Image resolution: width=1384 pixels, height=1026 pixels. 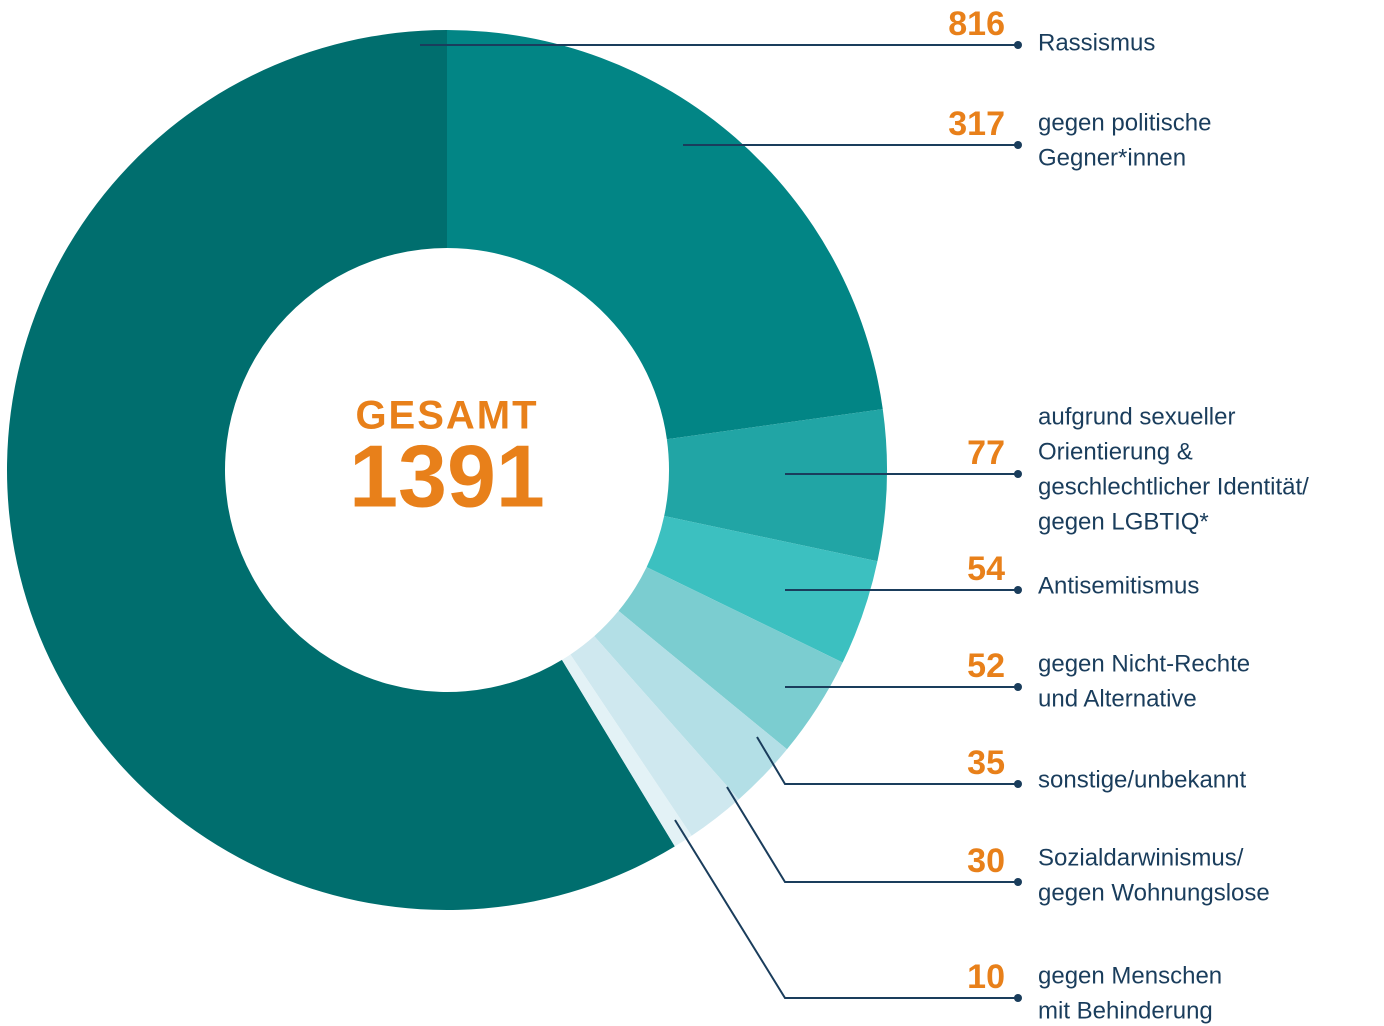 What do you see at coordinates (976, 124) in the screenshot?
I see `value-label: 317` at bounding box center [976, 124].